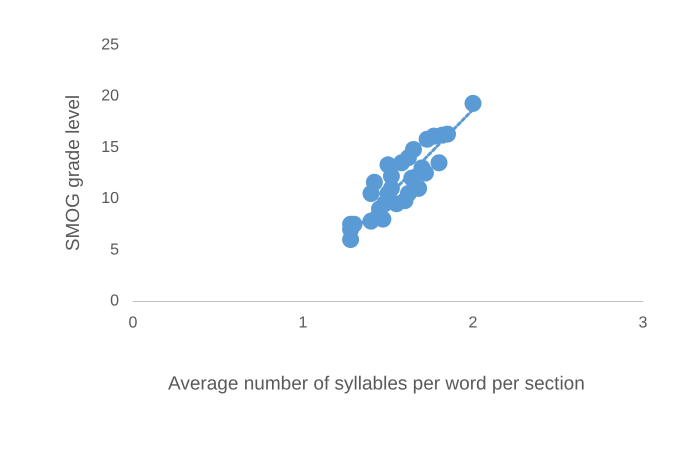 The width and height of the screenshot is (679, 457). I want to click on x-axis-title: Average number of syllables per word per section, so click(376, 384).